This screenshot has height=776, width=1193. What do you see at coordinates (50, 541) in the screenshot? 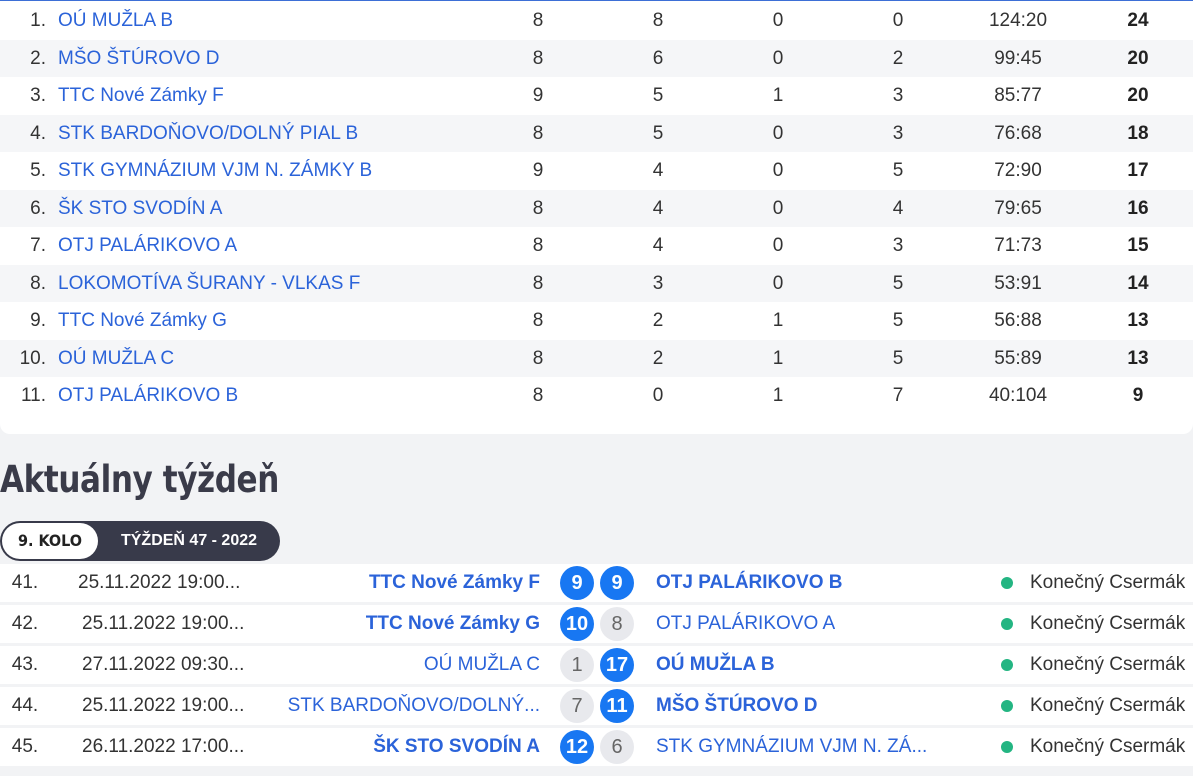
I see `tab-round: 9. KOLO` at bounding box center [50, 541].